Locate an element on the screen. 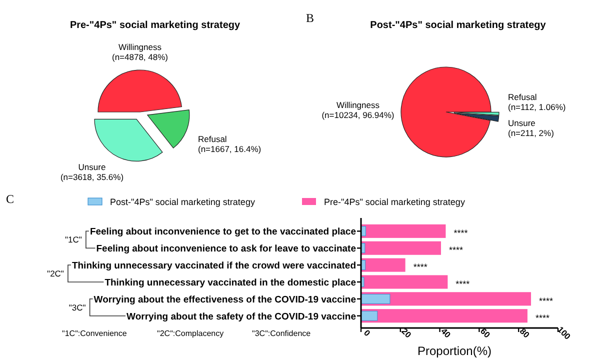 The width and height of the screenshot is (606, 363). text: "1C":Convenience is located at coordinates (95, 333).